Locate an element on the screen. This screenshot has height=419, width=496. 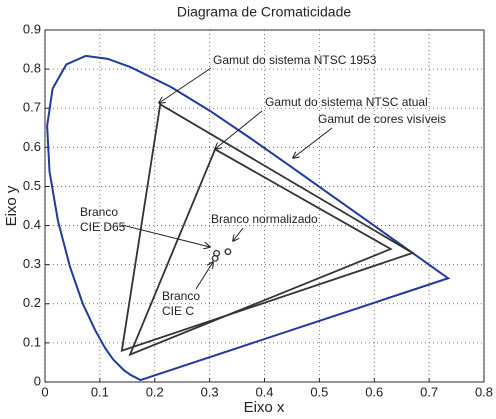
x-tick-label: 0.1 is located at coordinates (100, 391).